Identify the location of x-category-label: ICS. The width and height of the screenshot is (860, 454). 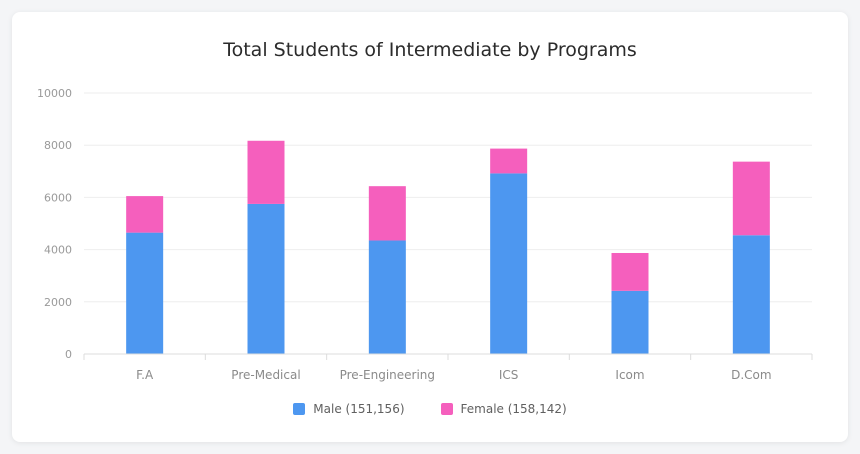
(509, 375).